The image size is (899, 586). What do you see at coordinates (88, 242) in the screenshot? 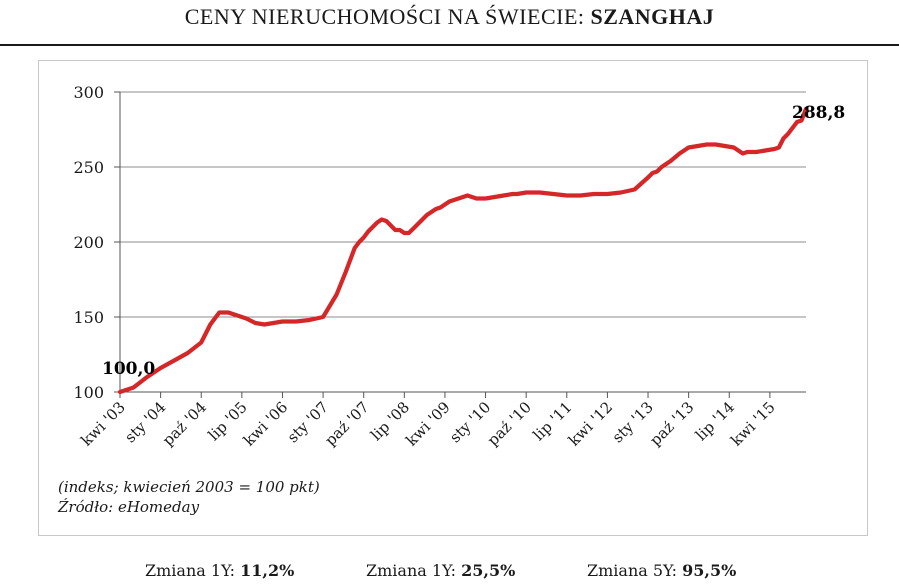
I see `y-tick-label: 200` at bounding box center [88, 242].